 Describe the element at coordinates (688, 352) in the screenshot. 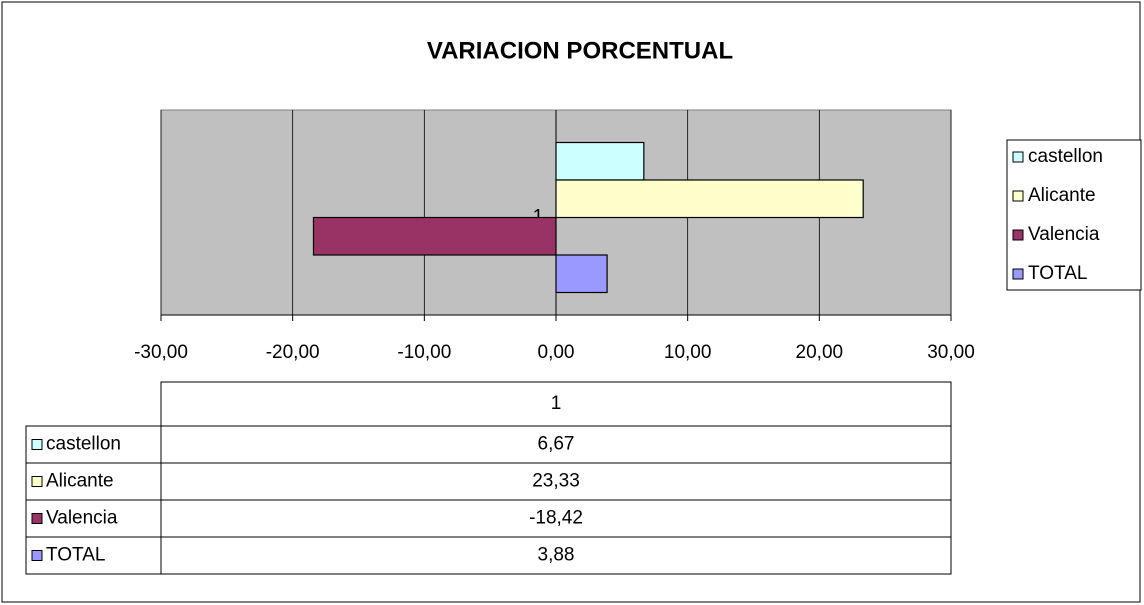

I see `x-tick-label: 10,00` at that location.